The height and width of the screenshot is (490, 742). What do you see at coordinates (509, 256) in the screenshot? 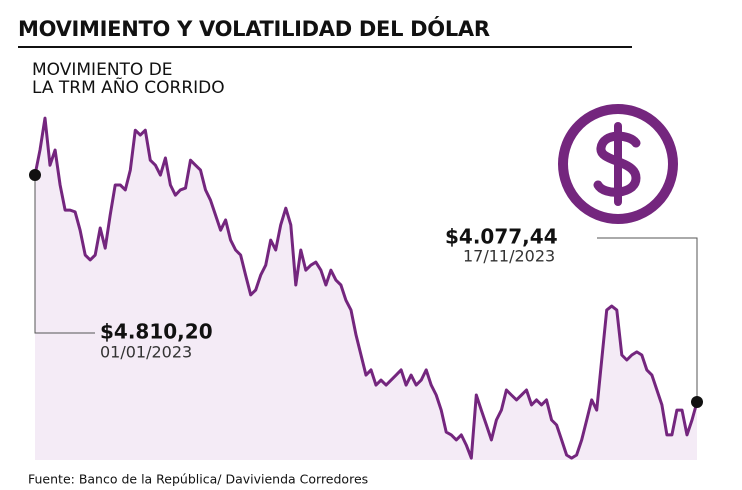
I see `annotation-date: 17/11/2023` at bounding box center [509, 256].